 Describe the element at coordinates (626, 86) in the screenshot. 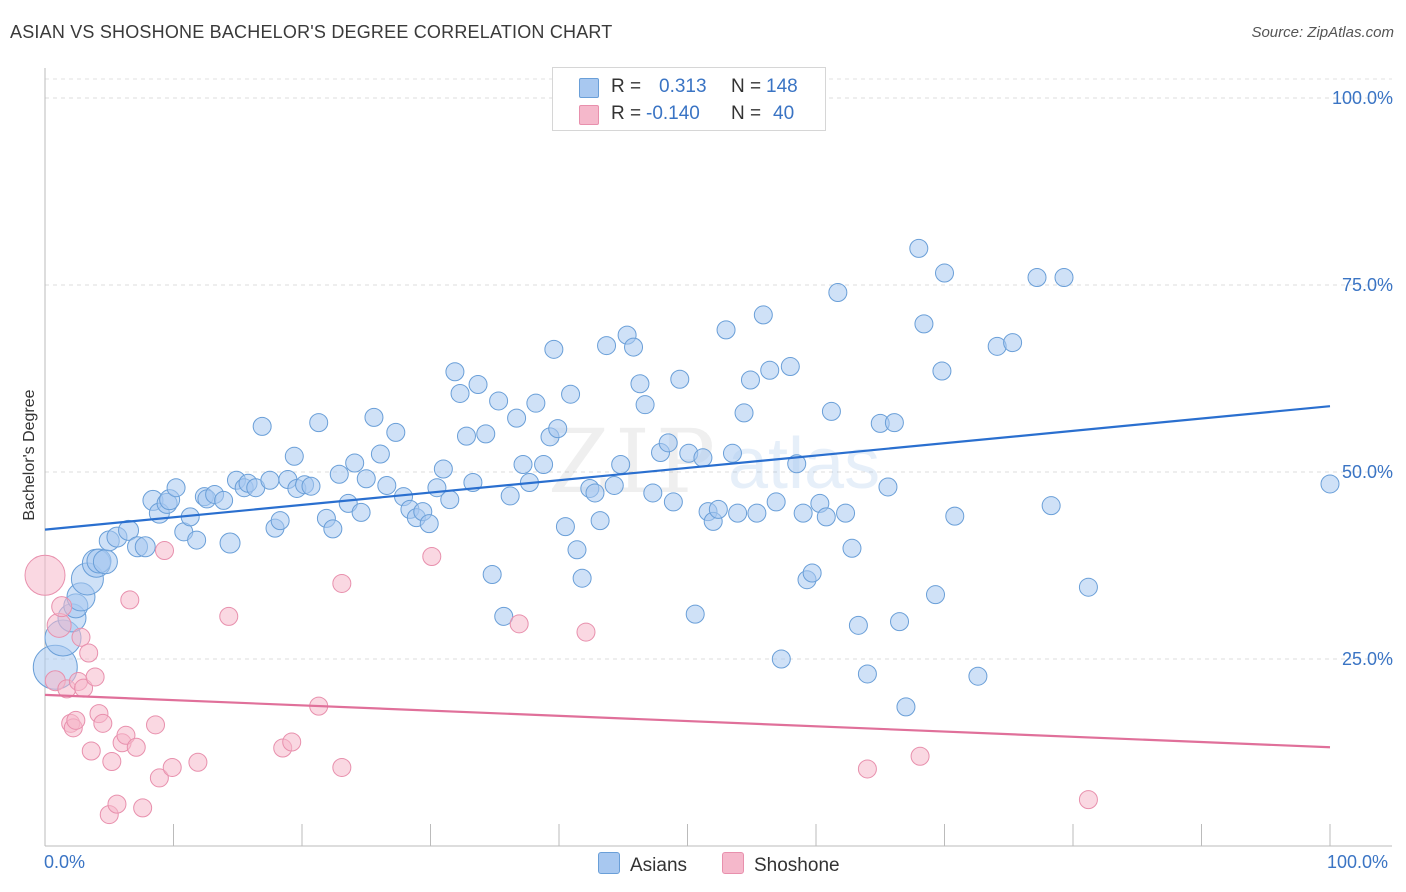

I see `asians-r-label: R =` at that location.